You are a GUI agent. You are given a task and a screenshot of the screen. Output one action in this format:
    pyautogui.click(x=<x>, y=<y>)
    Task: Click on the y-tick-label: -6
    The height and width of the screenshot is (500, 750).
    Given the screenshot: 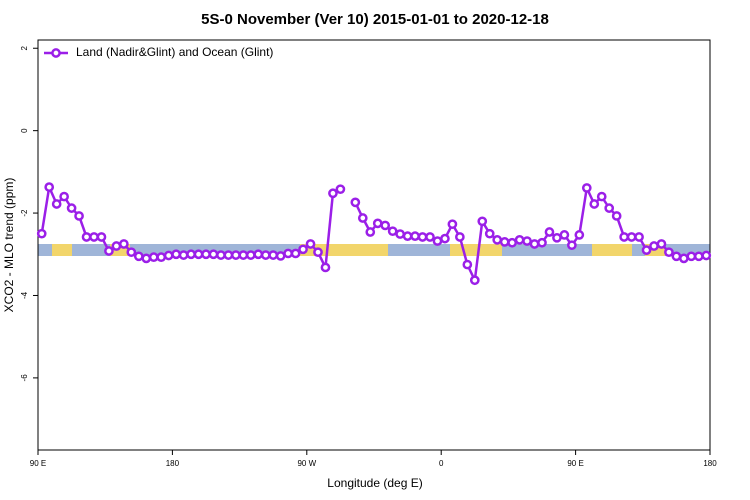 What is the action you would take?
    pyautogui.click(x=24, y=378)
    